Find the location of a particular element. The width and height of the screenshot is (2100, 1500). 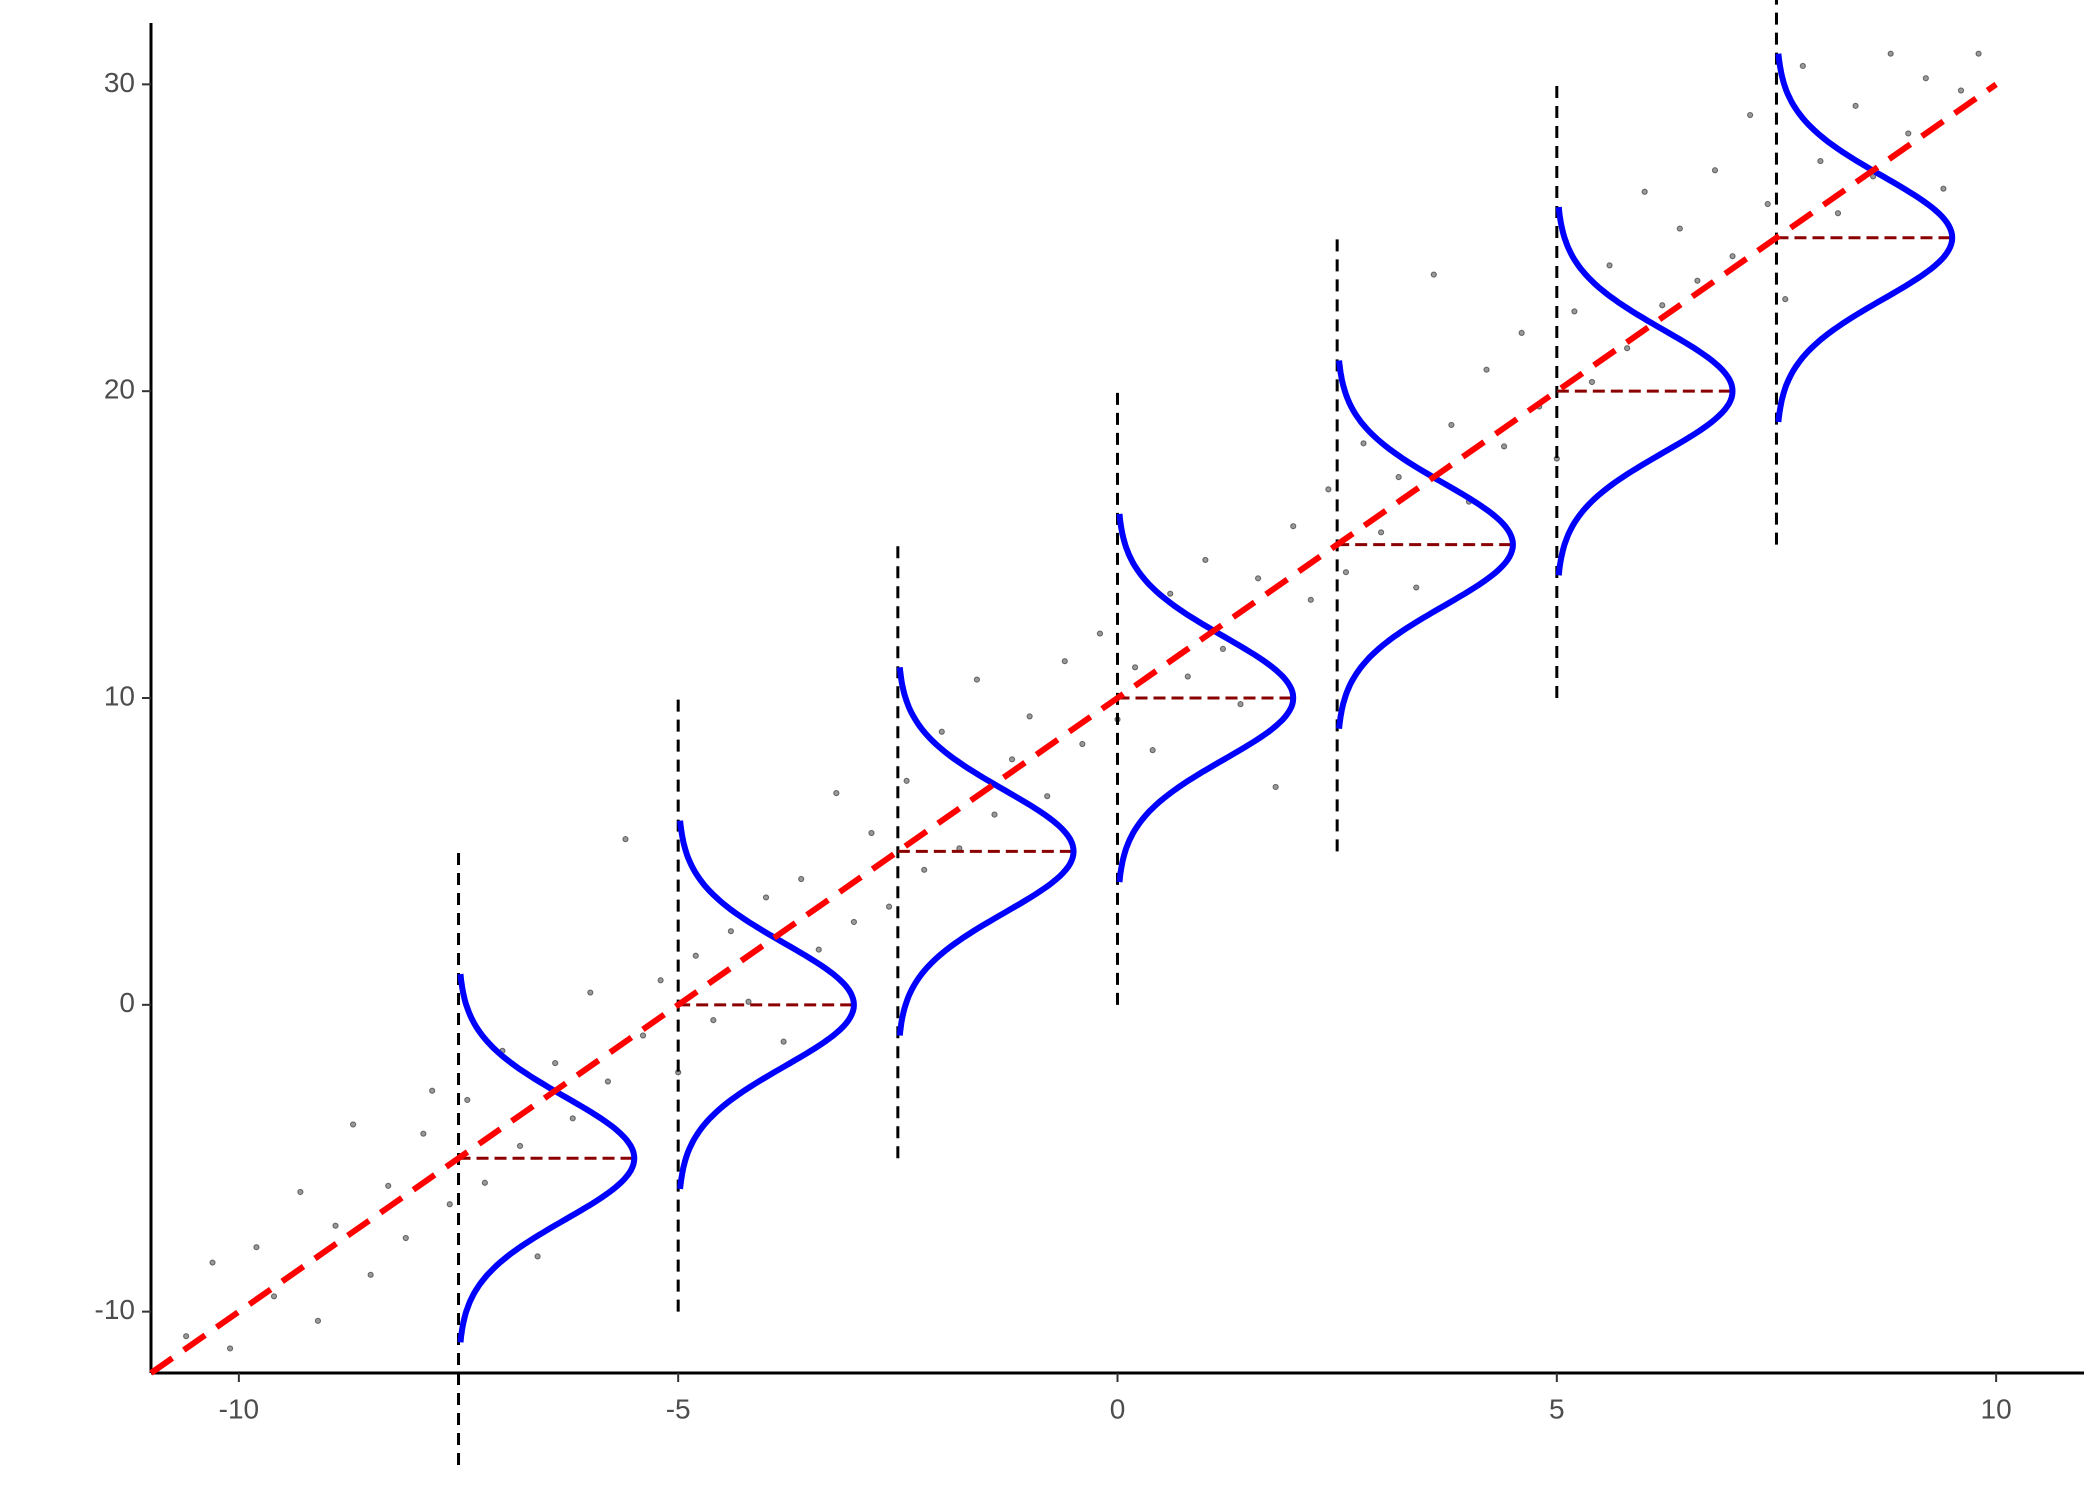

y-tick-label: 20 is located at coordinates (119, 389).